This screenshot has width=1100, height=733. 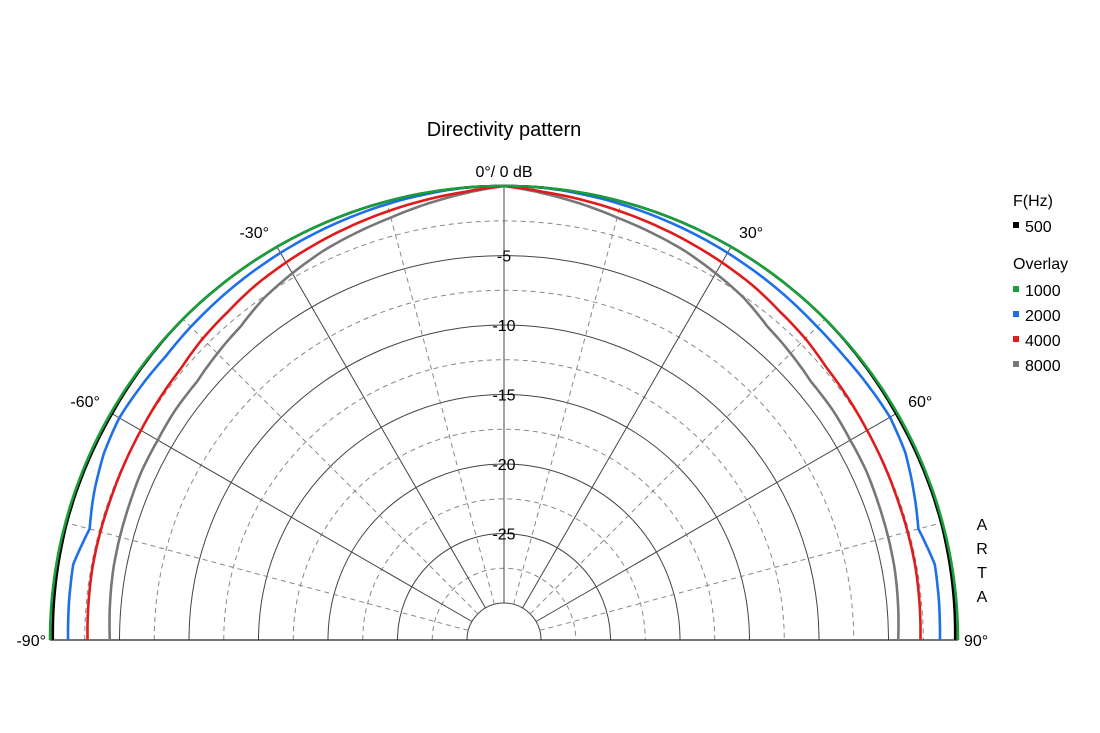 I want to click on angle-tick-label: -90°, so click(x=31, y=641).